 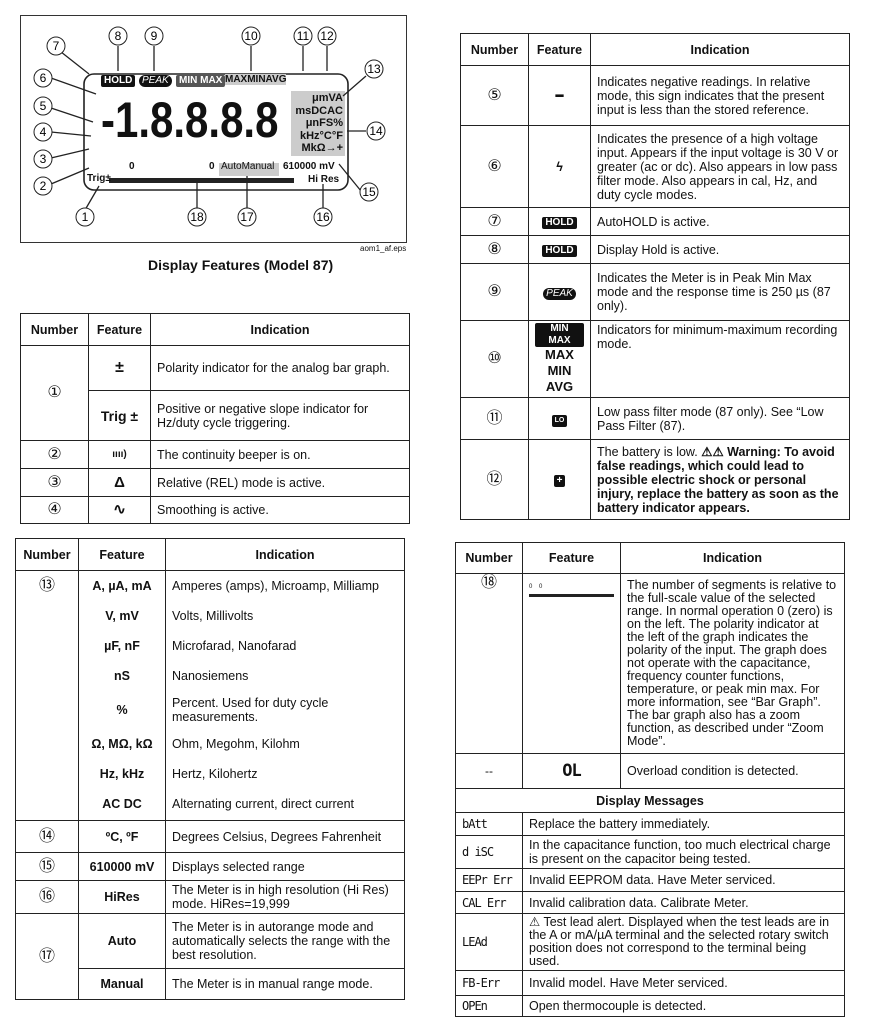 I want to click on row-number: ②, so click(x=54, y=454).